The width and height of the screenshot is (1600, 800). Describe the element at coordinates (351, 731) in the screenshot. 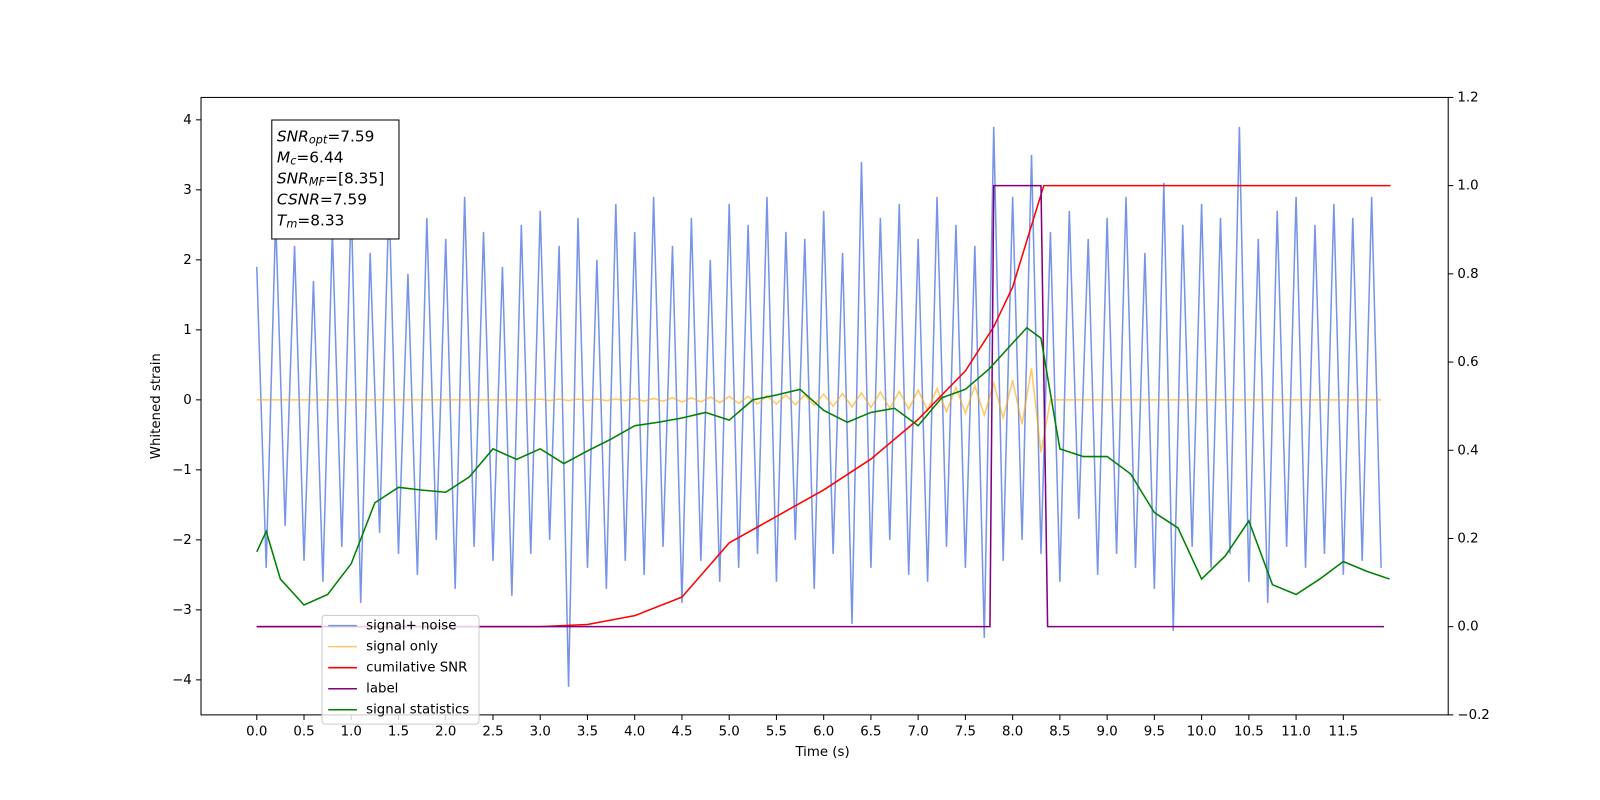

I see `x-tick-label: 1.0` at that location.